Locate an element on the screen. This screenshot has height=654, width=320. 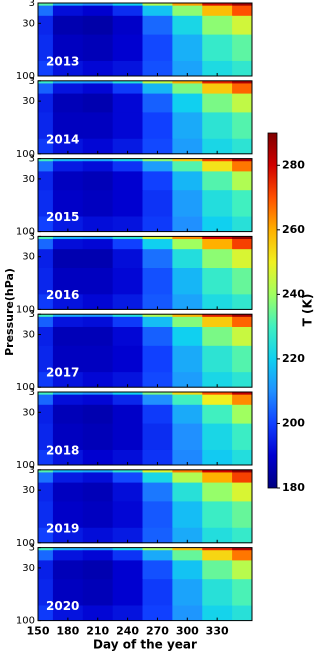
x-tick-label: 180 is located at coordinates (67, 631).